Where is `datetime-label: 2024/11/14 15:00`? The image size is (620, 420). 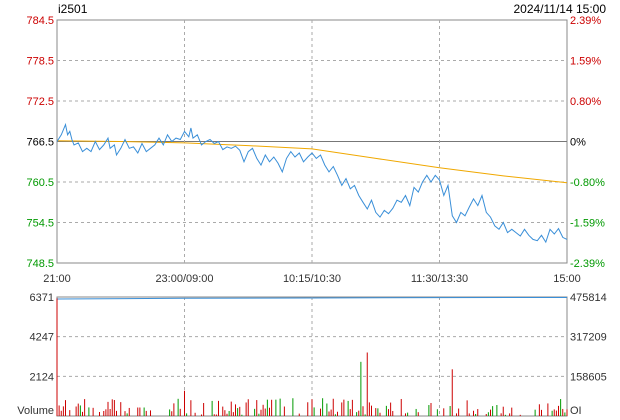 datetime-label: 2024/11/14 15:00 is located at coordinates (559, 9).